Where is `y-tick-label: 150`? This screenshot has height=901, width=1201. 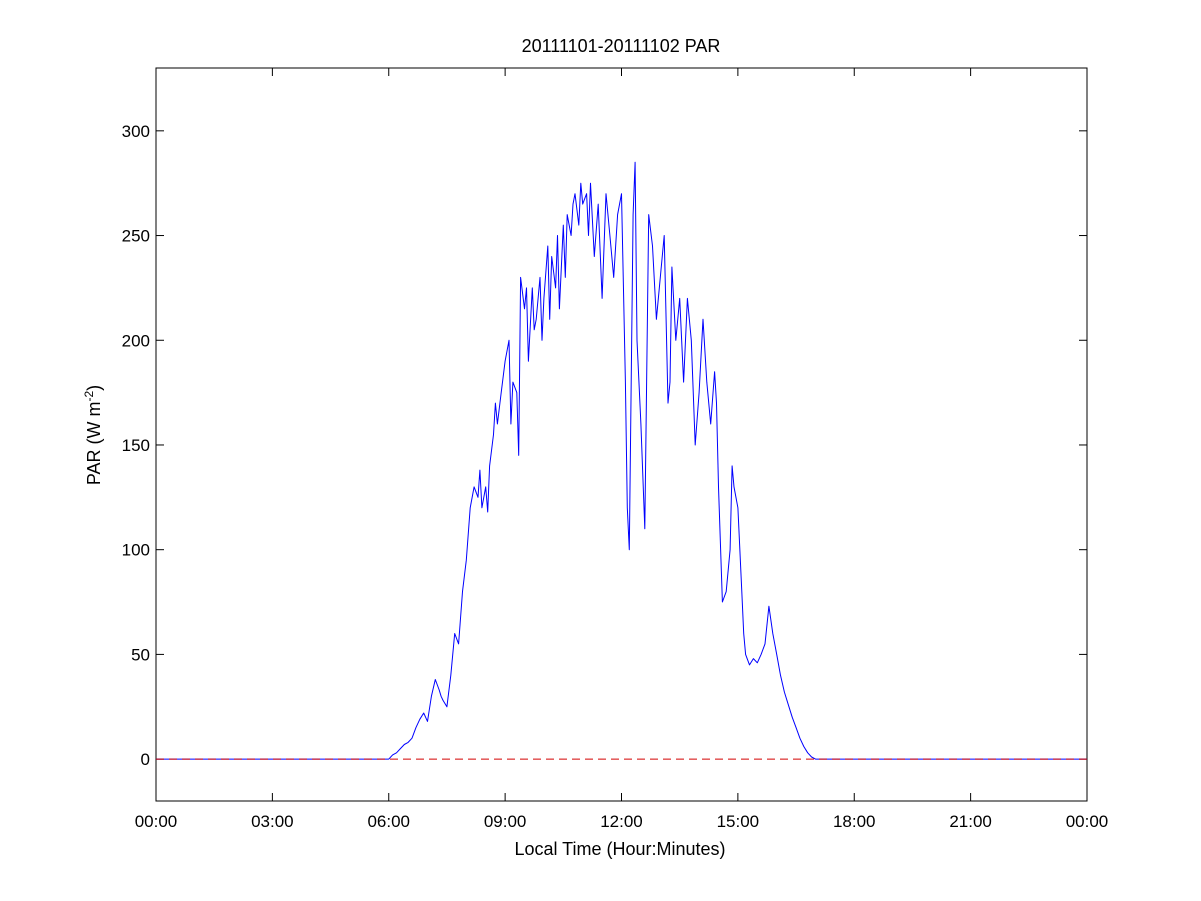 y-tick-label: 150 is located at coordinates (136, 445).